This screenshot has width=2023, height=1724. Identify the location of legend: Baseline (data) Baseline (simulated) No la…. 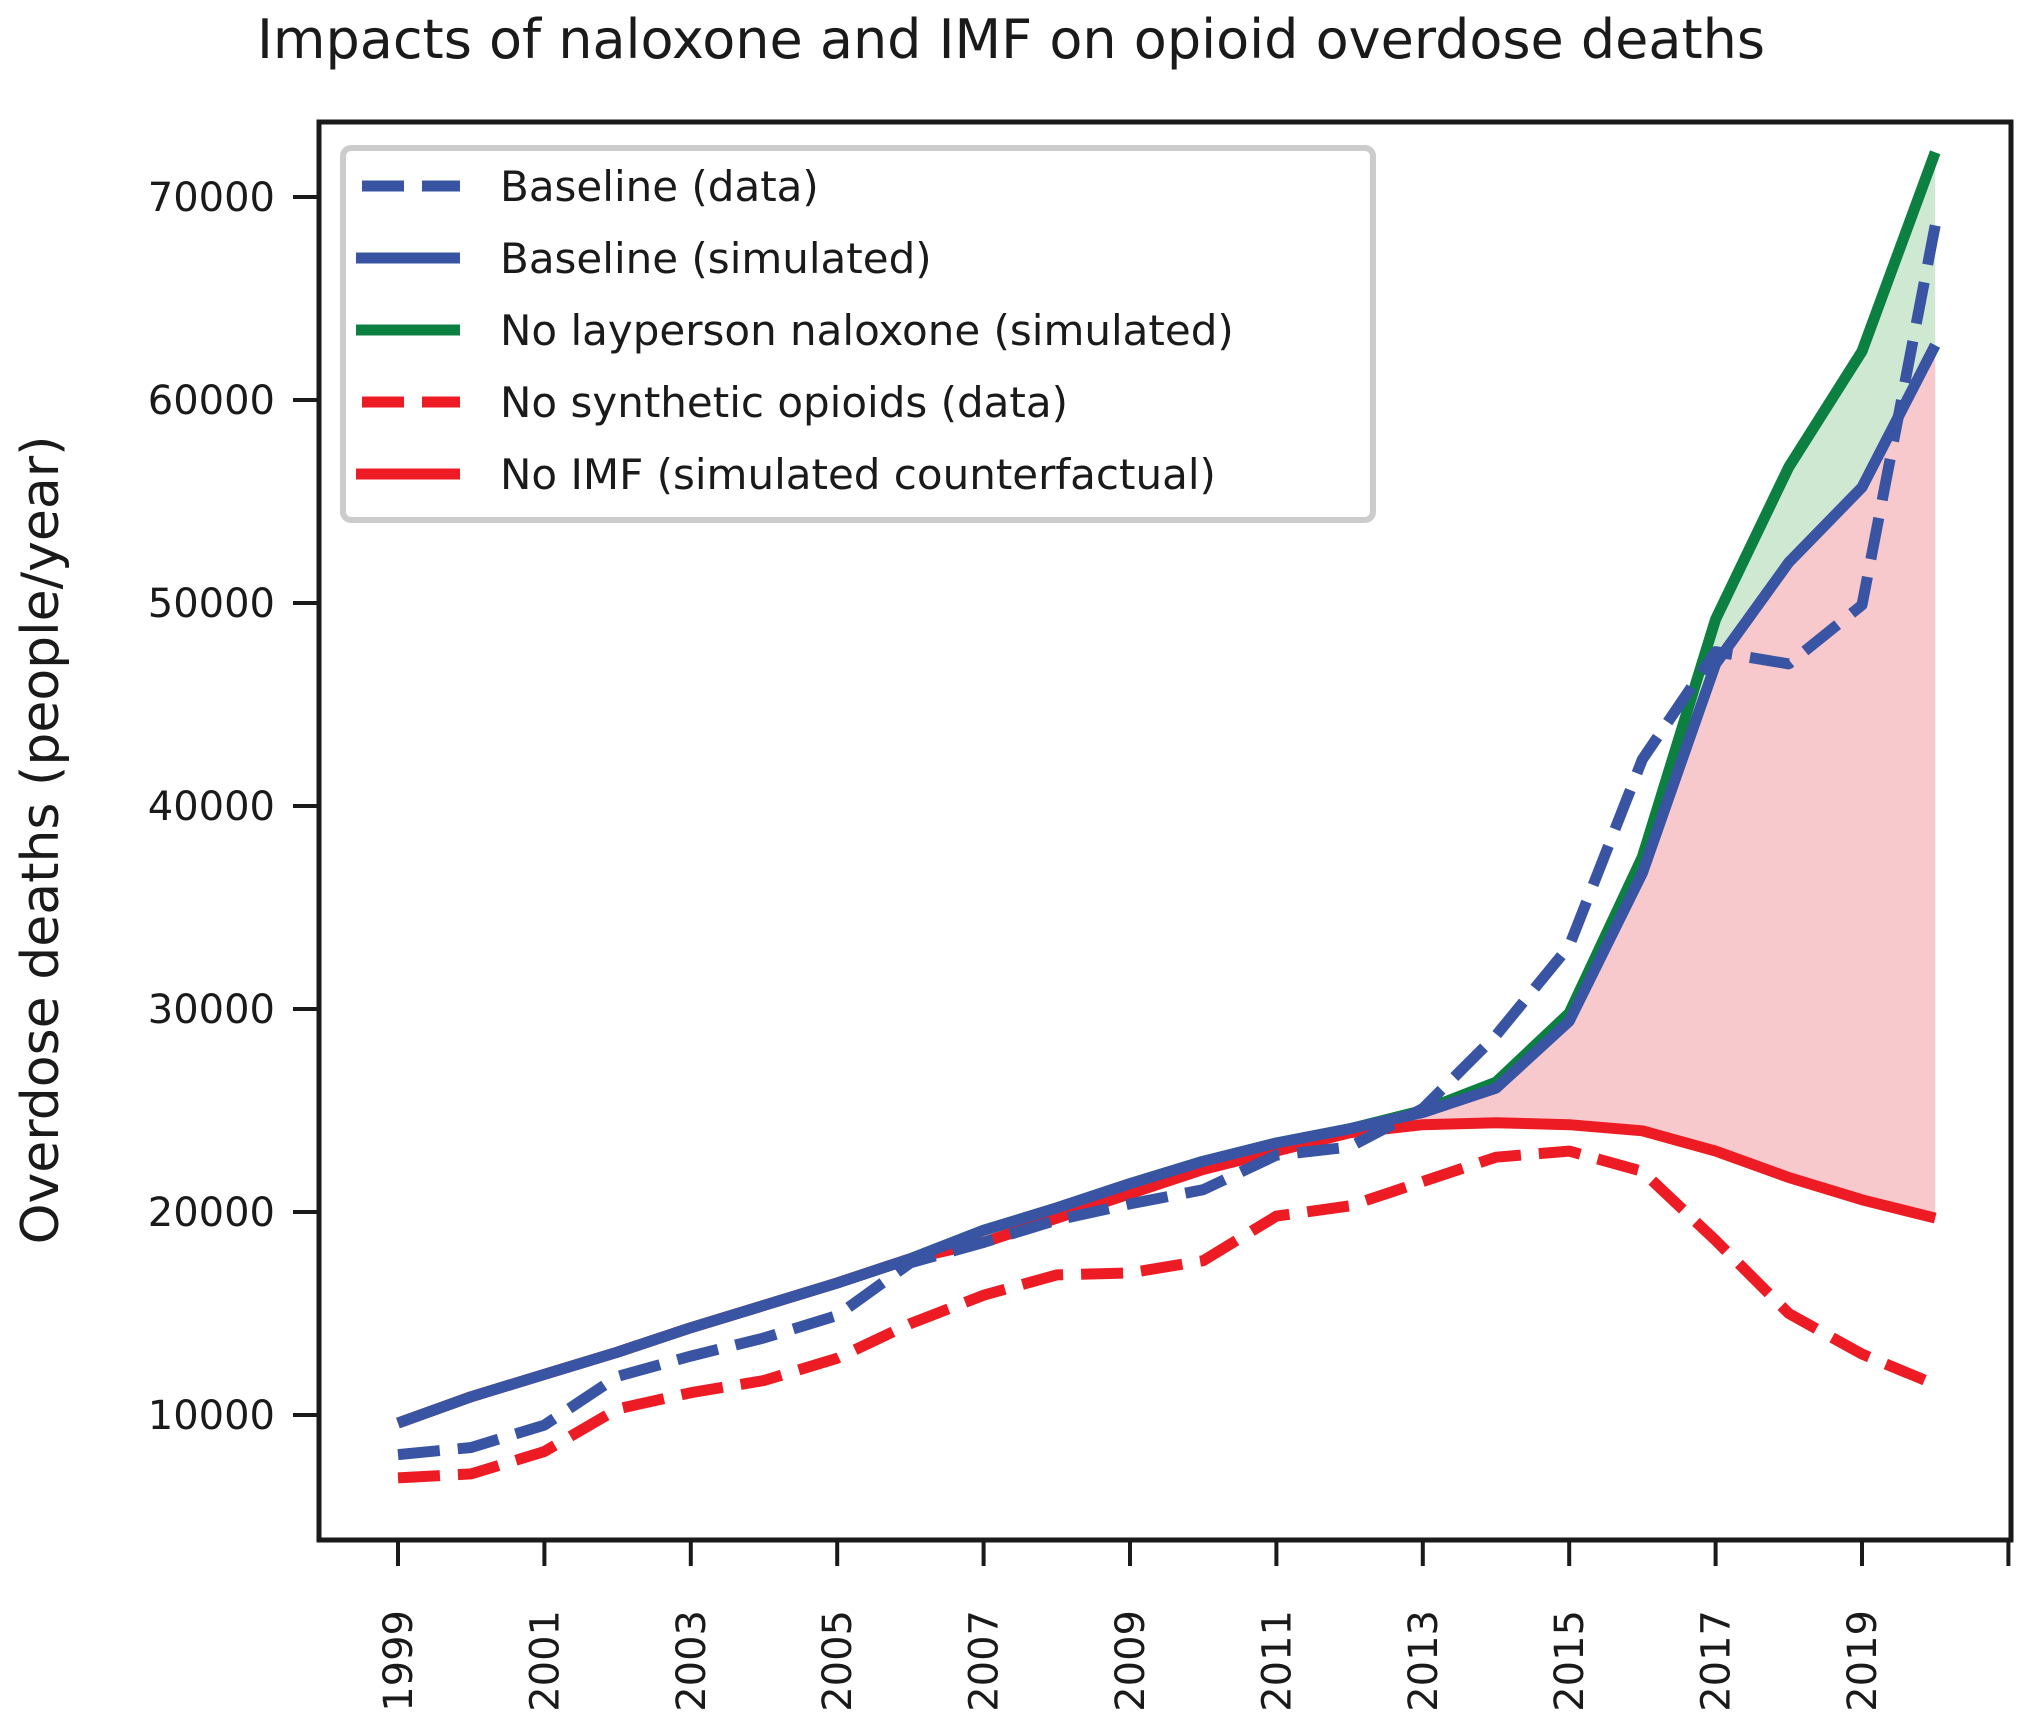
(858, 334).